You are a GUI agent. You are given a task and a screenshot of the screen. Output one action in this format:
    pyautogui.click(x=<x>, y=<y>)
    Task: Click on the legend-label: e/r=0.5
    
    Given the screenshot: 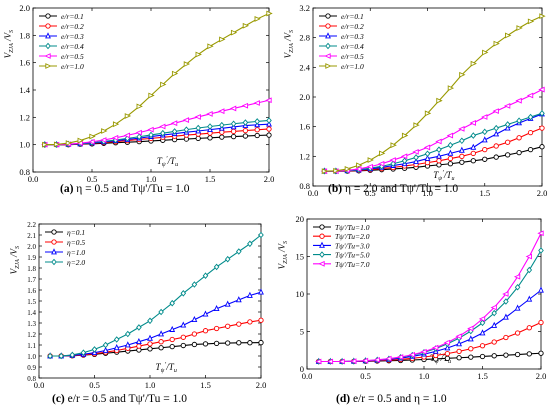 What is the action you would take?
    pyautogui.click(x=72, y=56)
    